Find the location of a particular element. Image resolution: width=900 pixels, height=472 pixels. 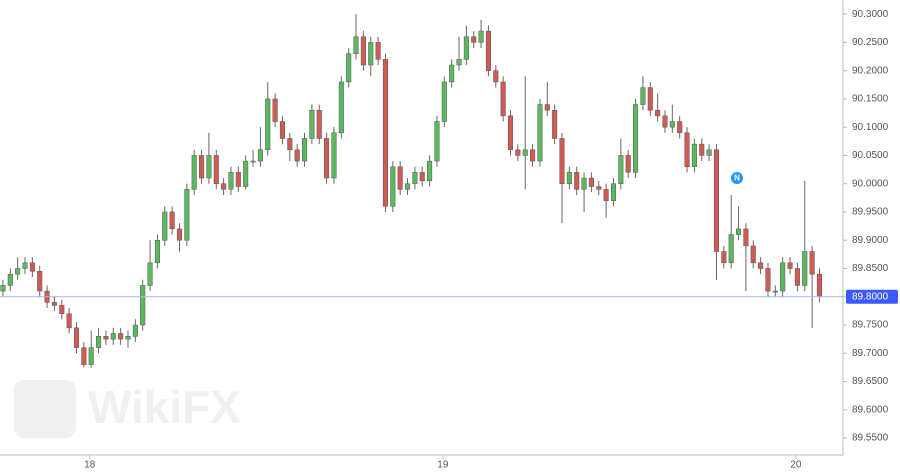

x-tick-label: 19 is located at coordinates (443, 465).